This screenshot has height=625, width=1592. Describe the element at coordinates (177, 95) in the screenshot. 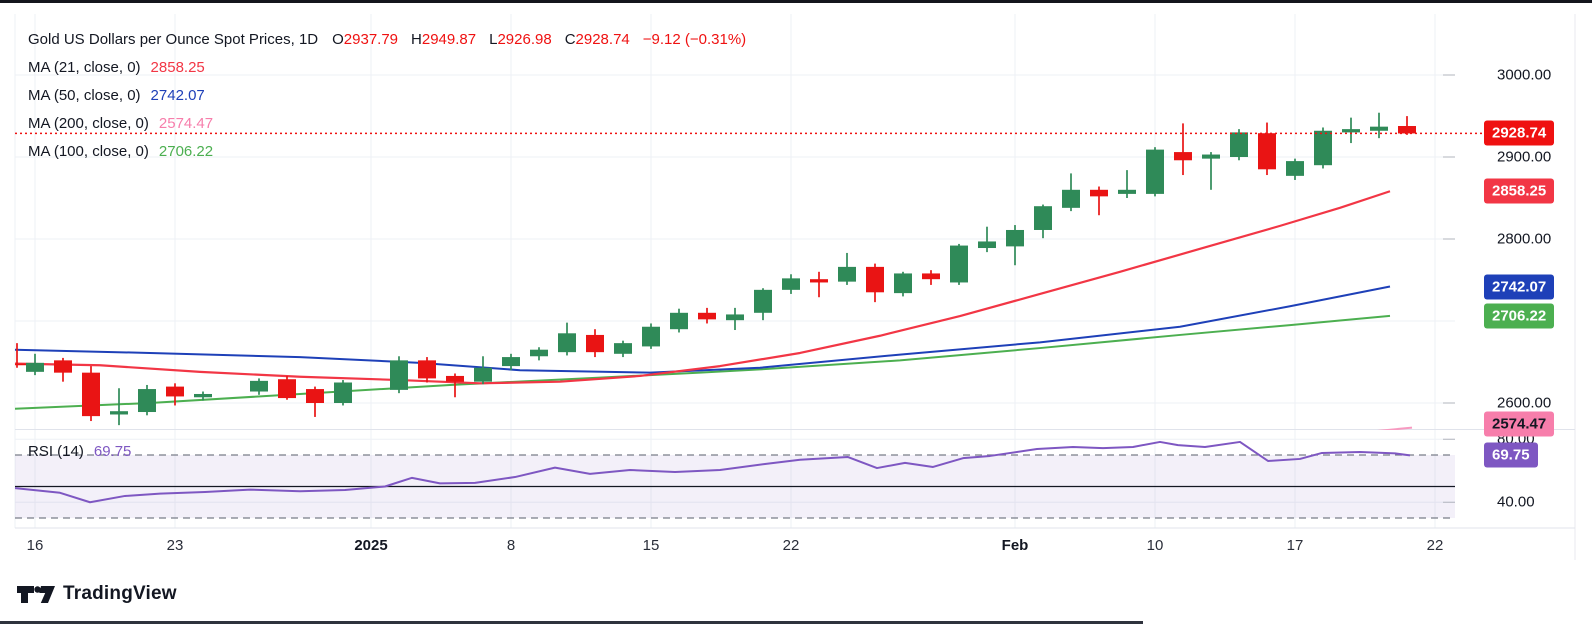

I see `ma50-value: 2742.07` at that location.